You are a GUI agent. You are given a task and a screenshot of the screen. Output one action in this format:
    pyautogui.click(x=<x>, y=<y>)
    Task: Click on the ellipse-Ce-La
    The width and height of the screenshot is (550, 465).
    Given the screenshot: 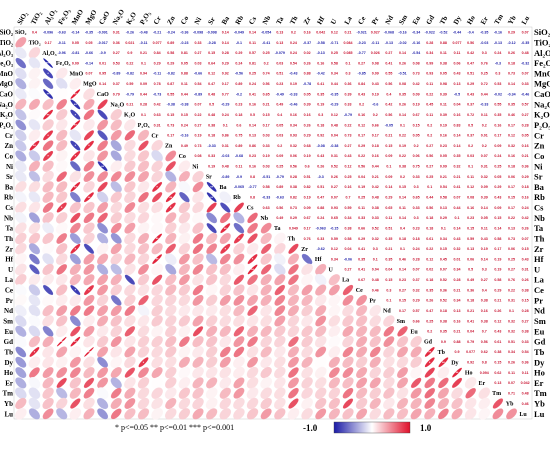 What is the action you would take?
    pyautogui.click(x=348, y=290)
    